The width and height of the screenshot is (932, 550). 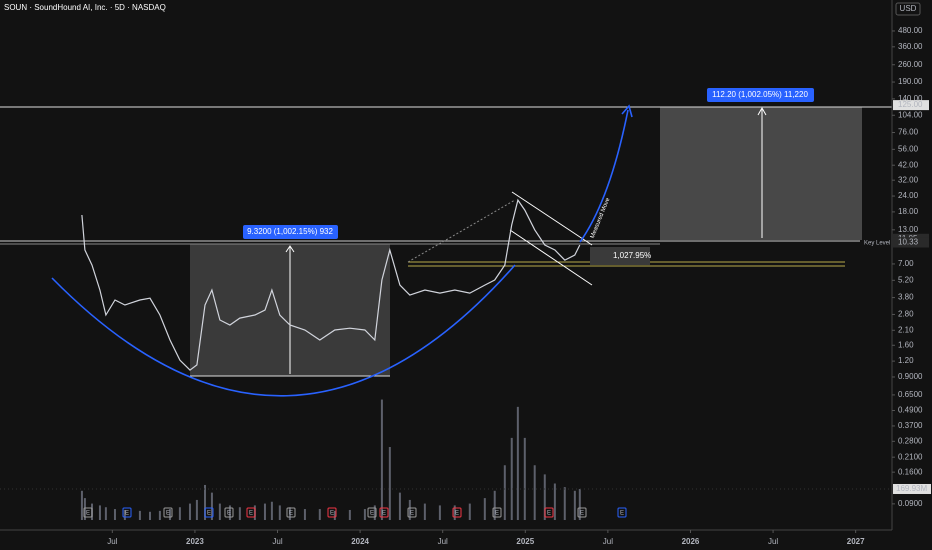 What do you see at coordinates (908, 195) in the screenshot?
I see `y-tick-label: 24.00` at bounding box center [908, 195].